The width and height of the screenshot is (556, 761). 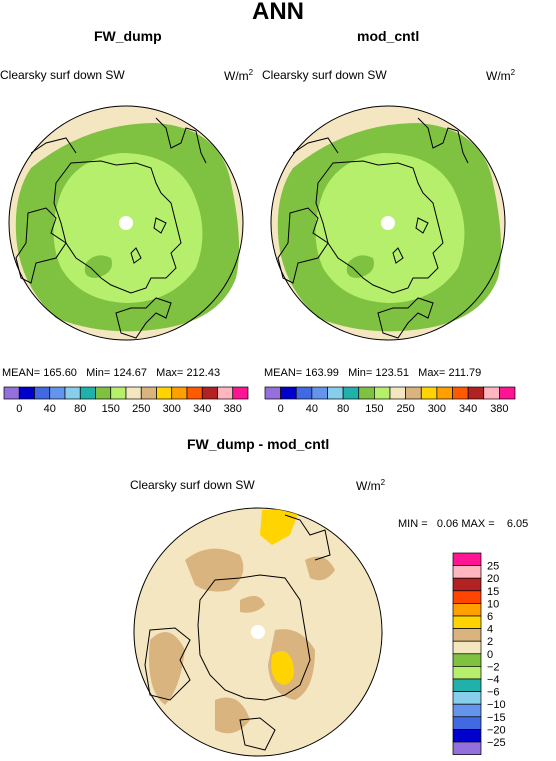 What do you see at coordinates (493, 693) in the screenshot?
I see `colorbar-label: −6` at bounding box center [493, 693].